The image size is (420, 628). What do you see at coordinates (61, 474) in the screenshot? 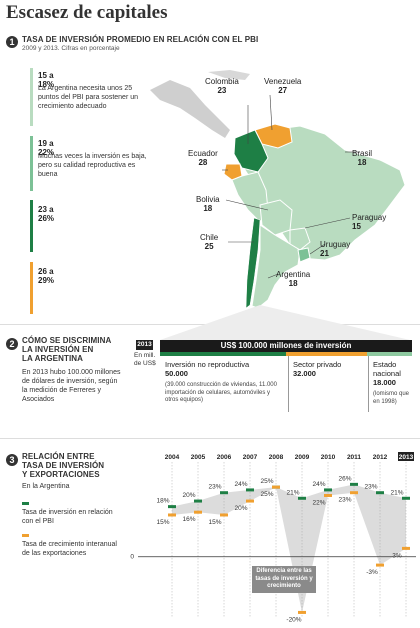
I see `heading-line: Y EXPORTACIONES` at bounding box center [61, 474].